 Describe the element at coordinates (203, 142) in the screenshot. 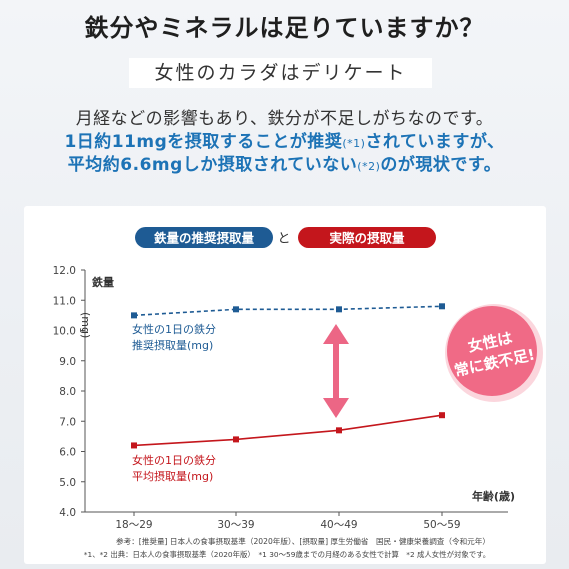

I see `body-line-2-main: 1日約11mgを摂取することが推奨` at that location.